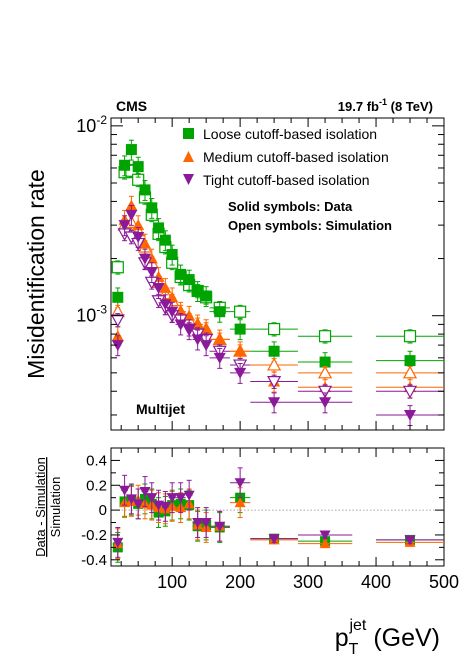  I want to click on ratio-y-axis-numerator: Data - Simulation, so click(40, 507).